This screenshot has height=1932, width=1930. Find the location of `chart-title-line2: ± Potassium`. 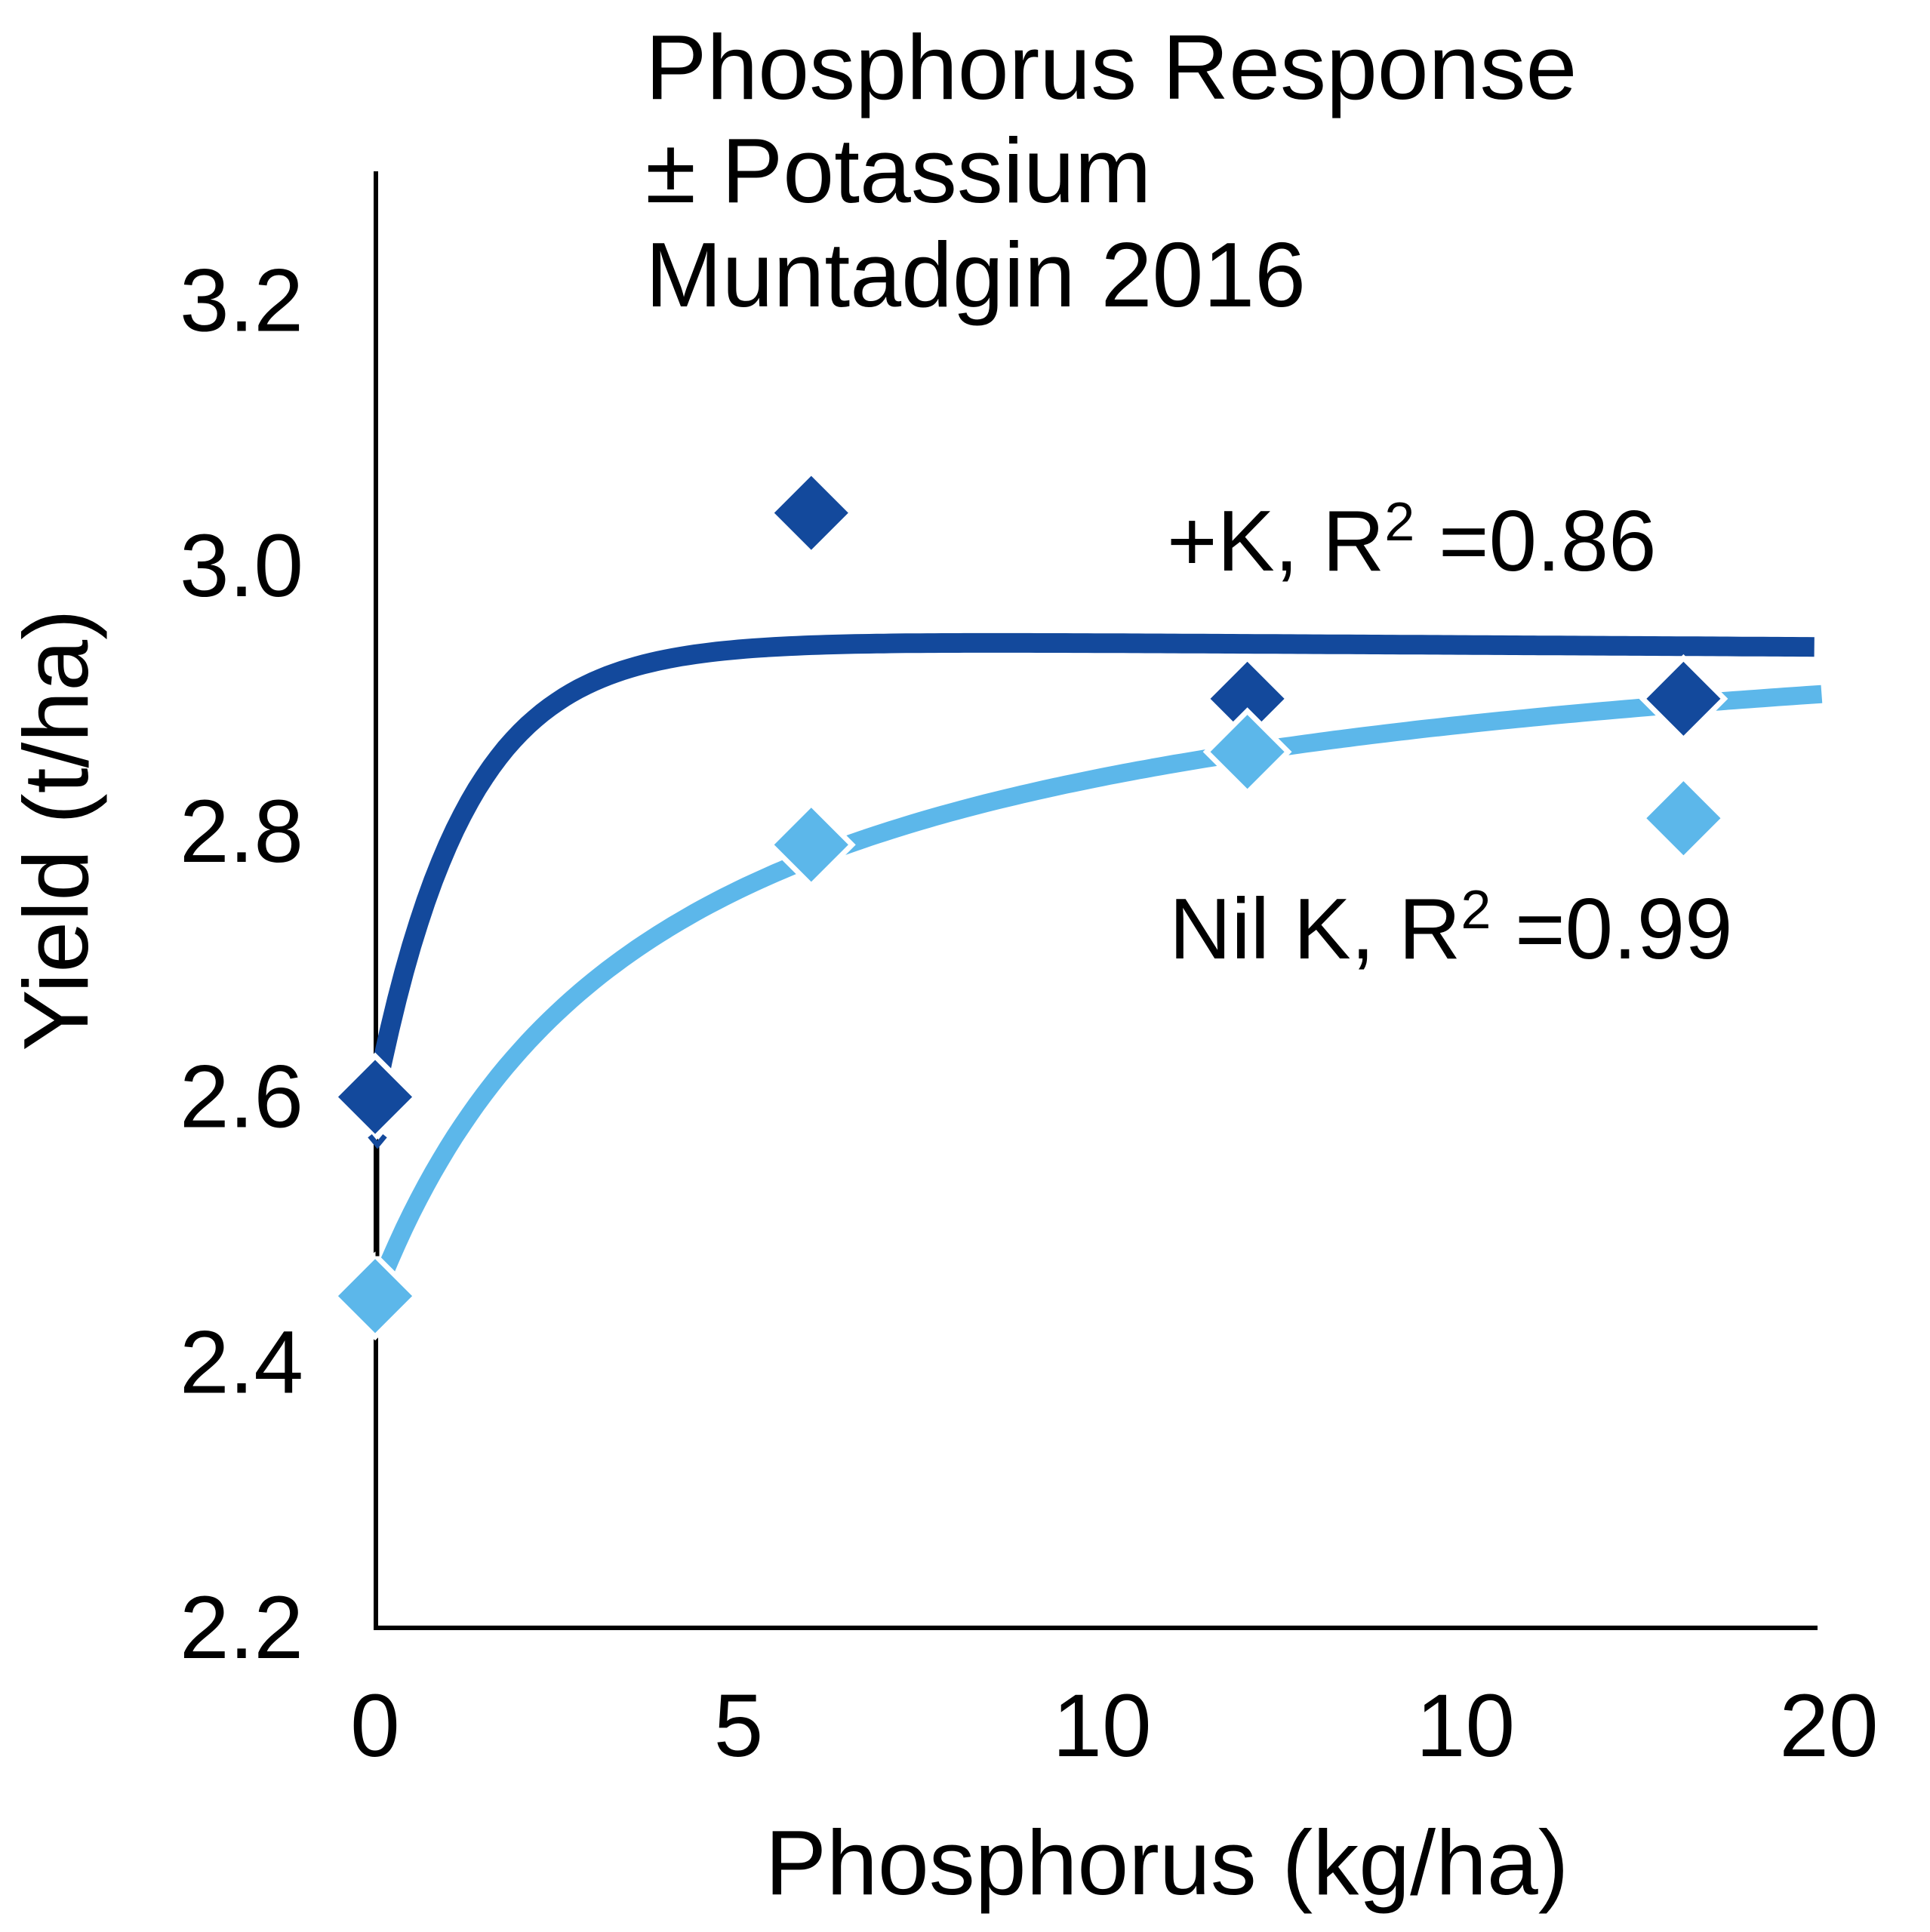

chart-title-line2: ± Potassium is located at coordinates (898, 170).